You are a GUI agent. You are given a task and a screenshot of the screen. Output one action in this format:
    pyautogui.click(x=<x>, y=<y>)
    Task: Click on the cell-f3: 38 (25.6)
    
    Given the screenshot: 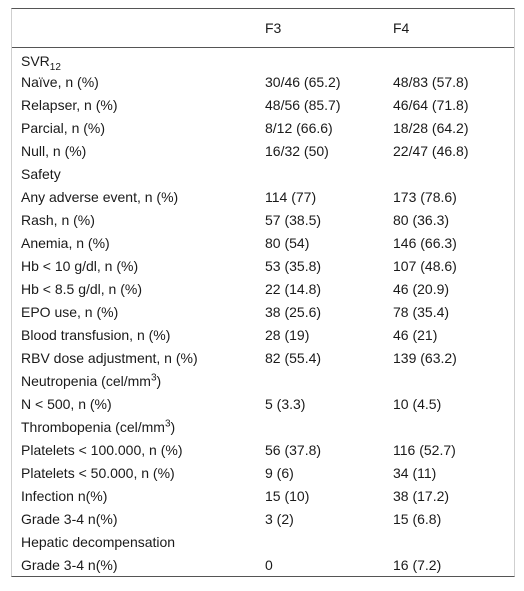 What is the action you would take?
    pyautogui.click(x=293, y=311)
    